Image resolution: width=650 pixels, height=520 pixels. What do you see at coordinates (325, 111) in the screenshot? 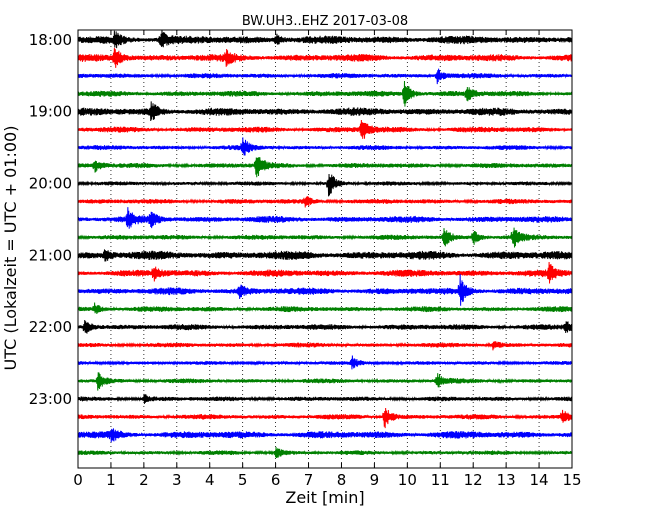
I see `trace-1900` at bounding box center [325, 111].